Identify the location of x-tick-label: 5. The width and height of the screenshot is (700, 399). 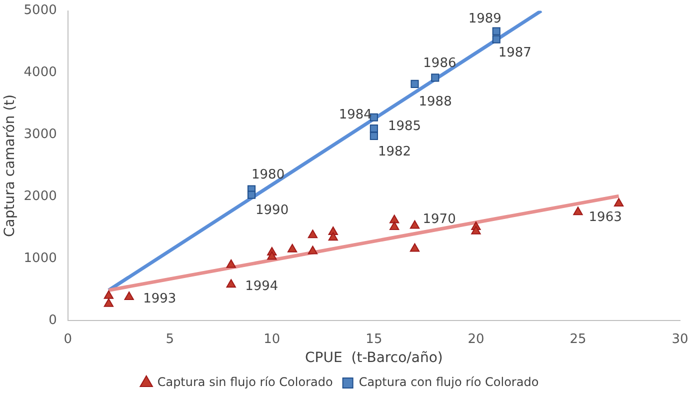
(170, 339).